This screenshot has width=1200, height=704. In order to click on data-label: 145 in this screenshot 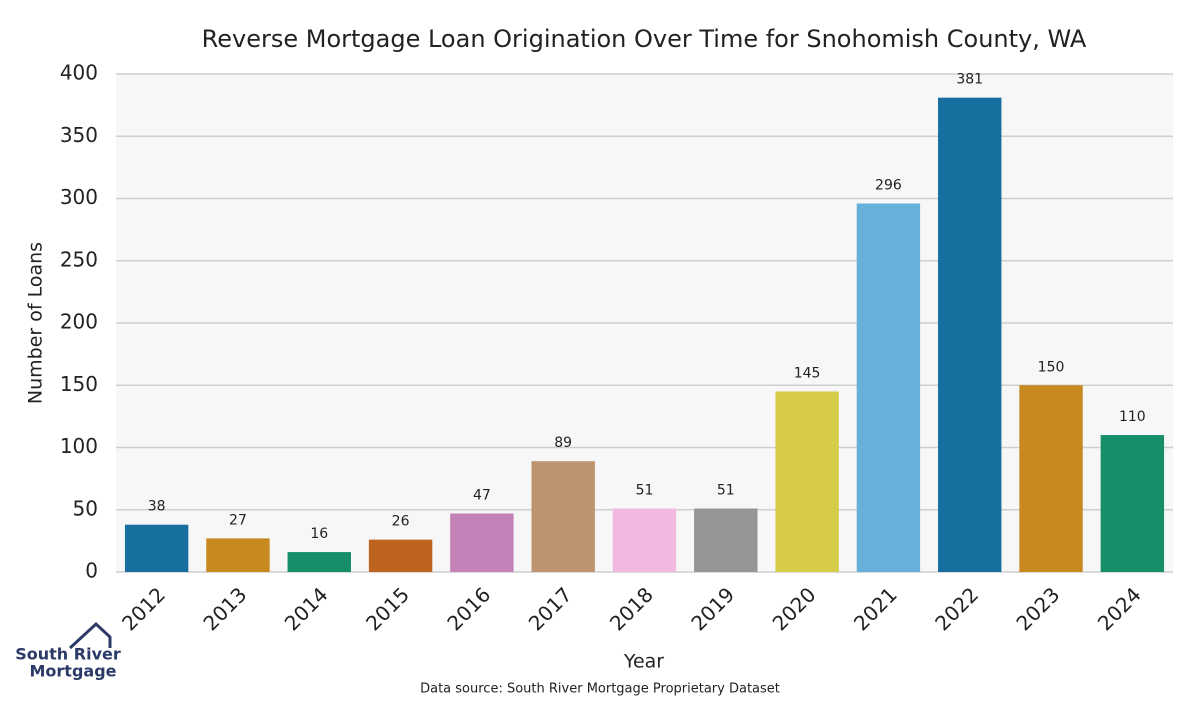, I will do `click(807, 373)`.